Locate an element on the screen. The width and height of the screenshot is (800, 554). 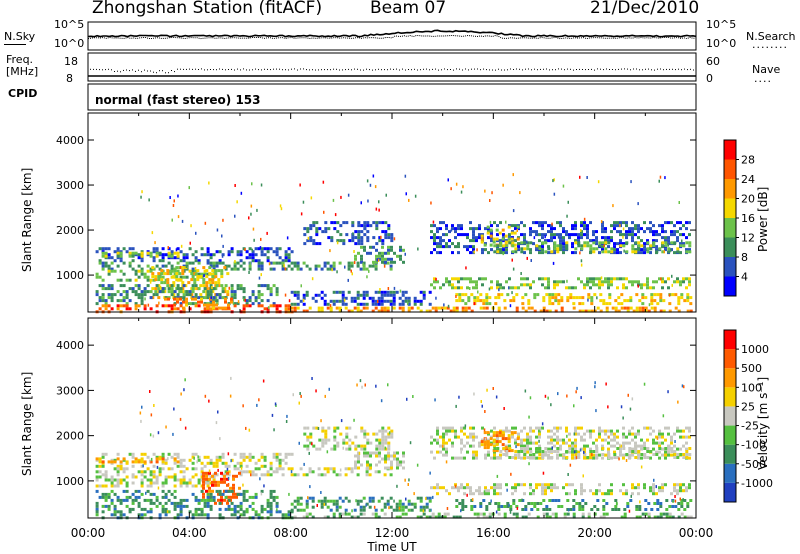
colorbar-frame is located at coordinates (730, 416).